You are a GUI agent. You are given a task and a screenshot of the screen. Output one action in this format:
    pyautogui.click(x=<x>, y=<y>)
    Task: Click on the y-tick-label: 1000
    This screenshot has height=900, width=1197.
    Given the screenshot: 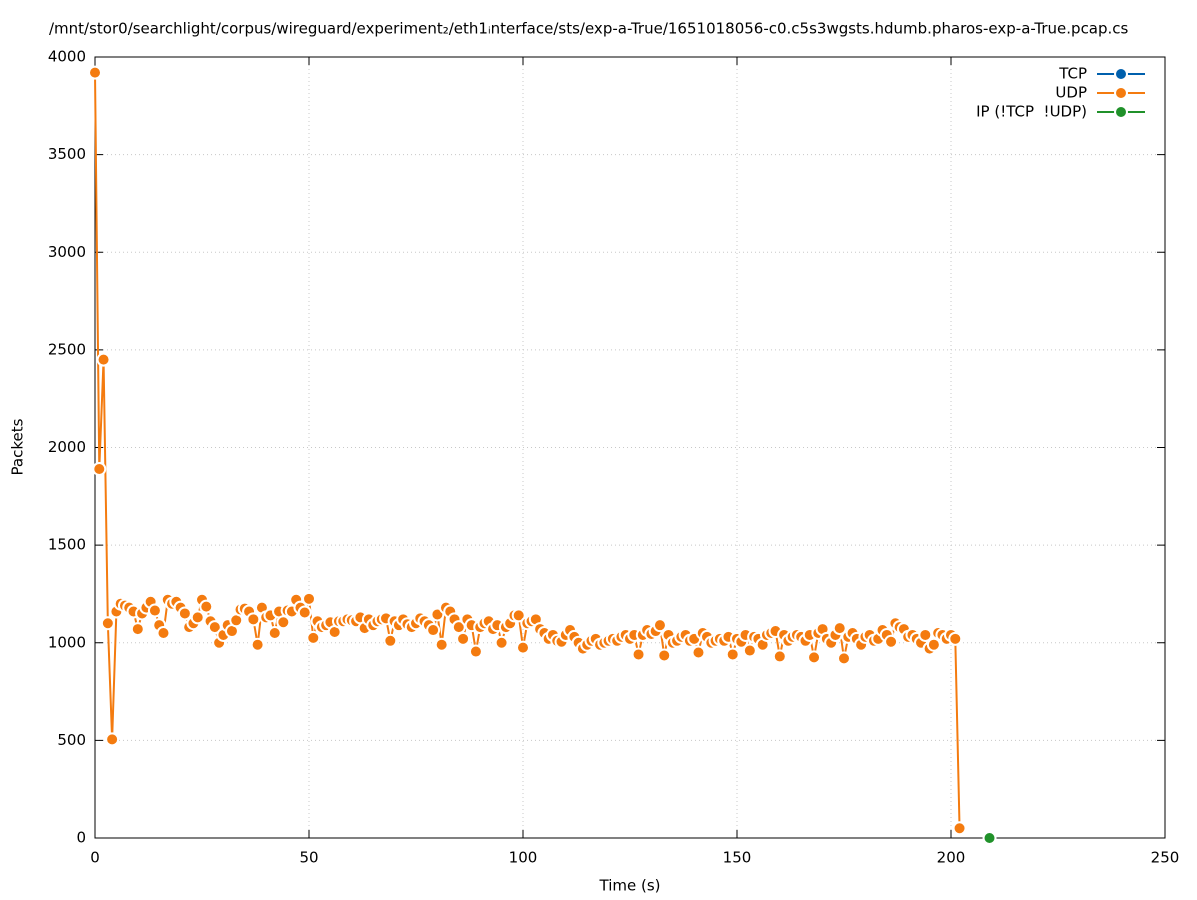 What is the action you would take?
    pyautogui.click(x=67, y=642)
    